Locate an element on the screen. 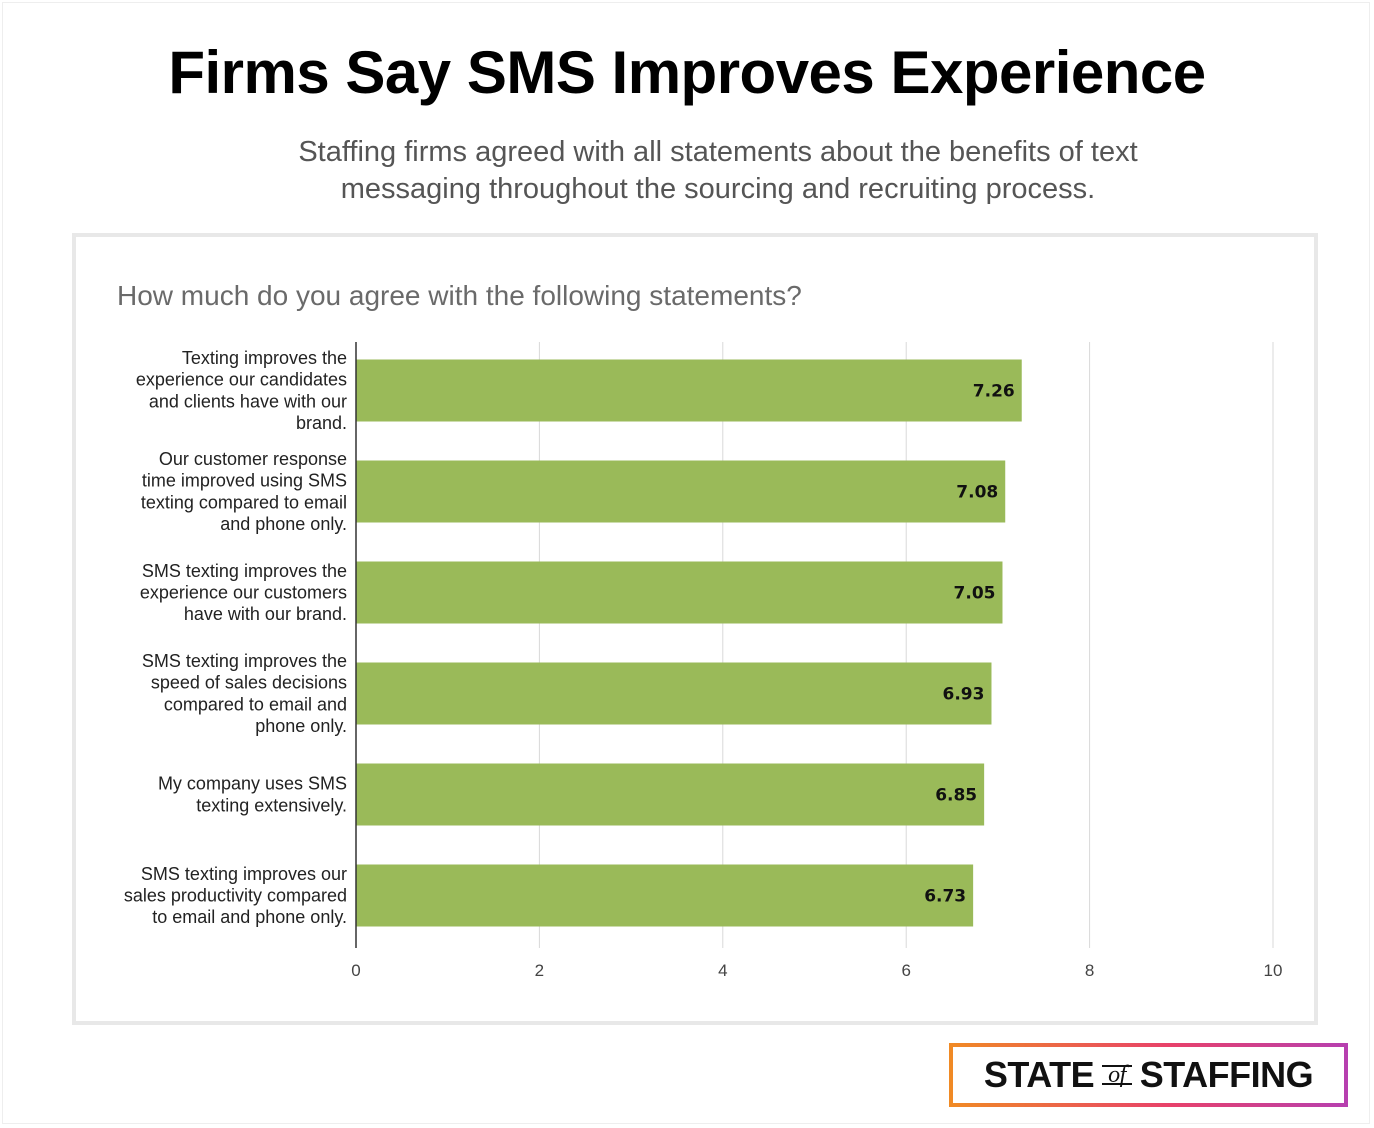 The width and height of the screenshot is (1374, 1128). state-of-staffing-logo: STATE of STAFFING is located at coordinates (1148, 1075).